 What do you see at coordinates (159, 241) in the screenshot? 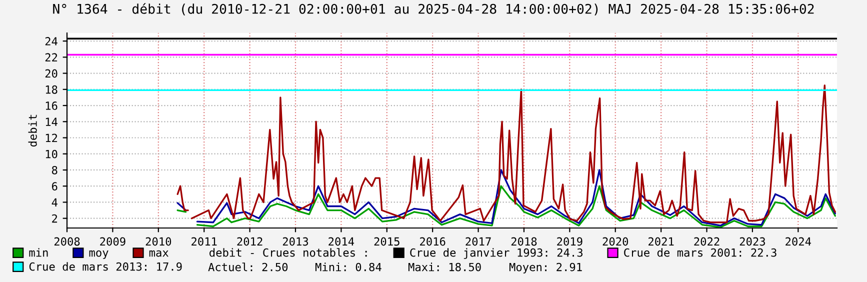
I see `x-tick-label: 2010` at bounding box center [159, 241].